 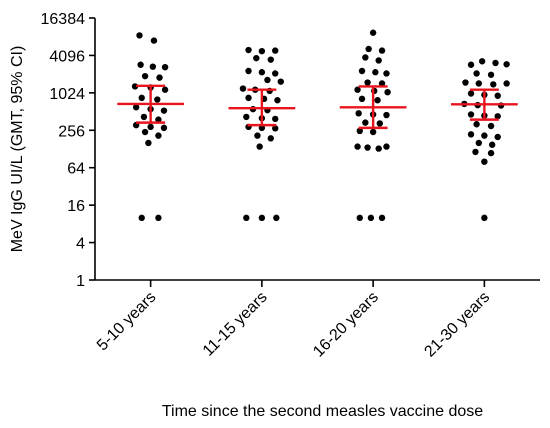 What do you see at coordinates (71, 131) in the screenshot?
I see `y-tick-label: 256` at bounding box center [71, 131].